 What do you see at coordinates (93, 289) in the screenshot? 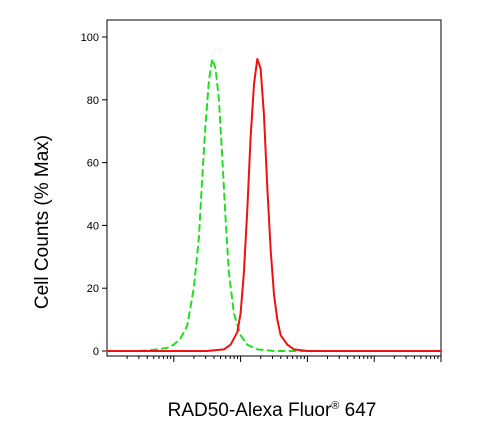
I see `y-tick-label: 20` at bounding box center [93, 289].